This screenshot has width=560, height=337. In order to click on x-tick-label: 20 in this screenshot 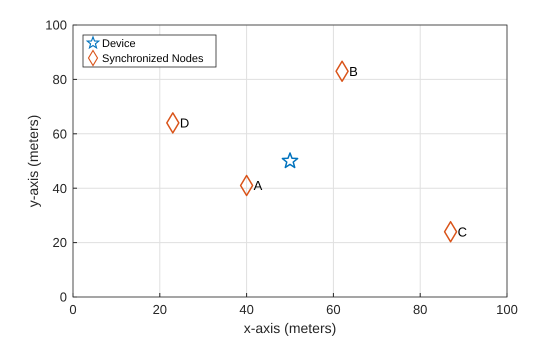, I will do `click(160, 309)`.